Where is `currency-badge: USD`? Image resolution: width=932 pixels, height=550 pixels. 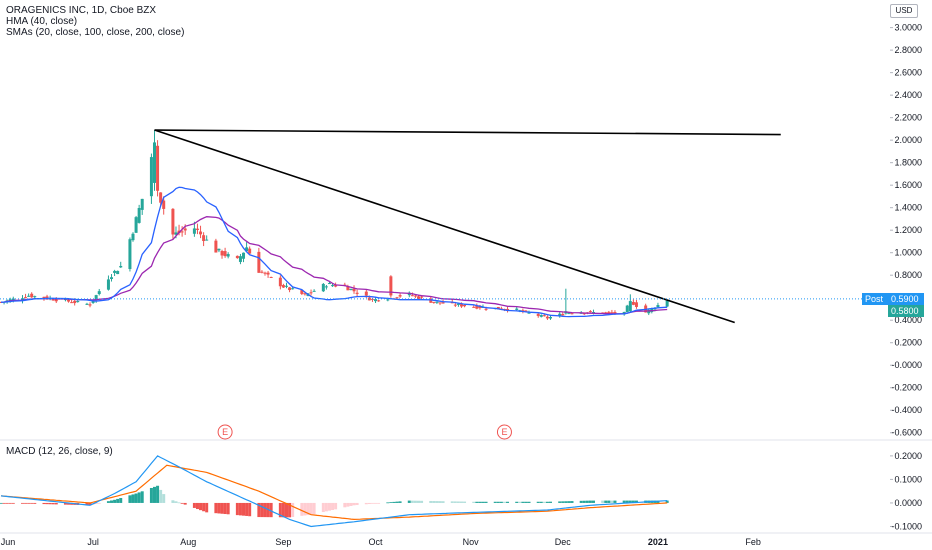 currency-badge: USD is located at coordinates (904, 11).